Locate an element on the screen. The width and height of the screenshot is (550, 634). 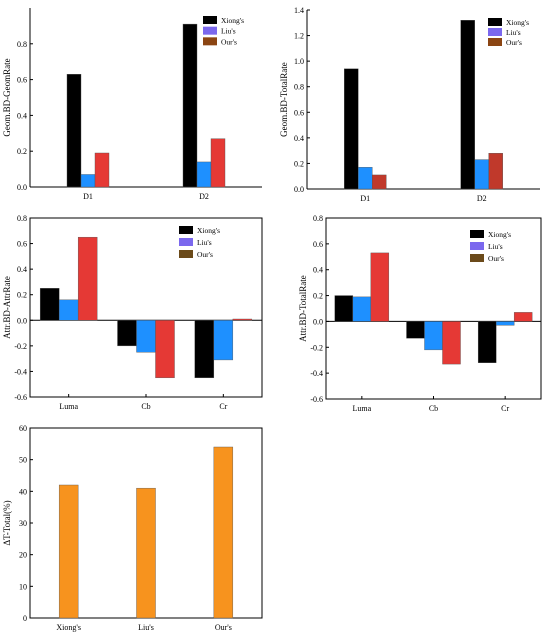
y-axis-label: Attr.BD-TotalRate is located at coordinates (303, 308).